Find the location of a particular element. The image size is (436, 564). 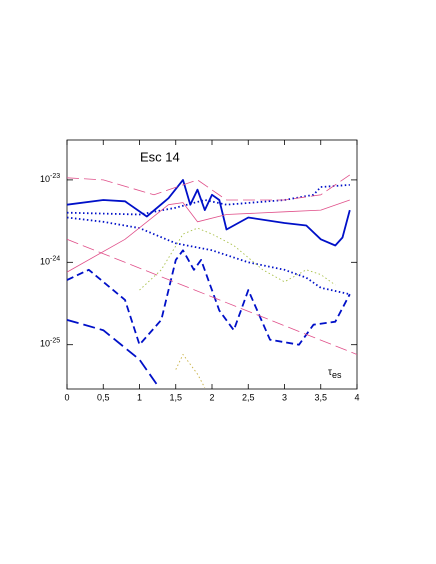

x-tick-label: 2 is located at coordinates (211, 397).